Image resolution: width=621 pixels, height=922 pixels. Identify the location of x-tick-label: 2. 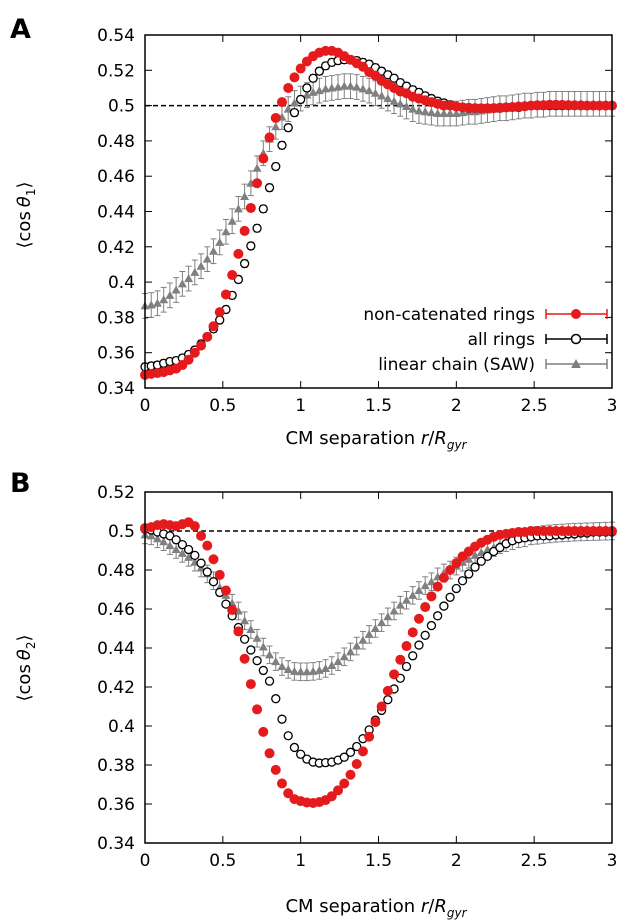
(456, 861).